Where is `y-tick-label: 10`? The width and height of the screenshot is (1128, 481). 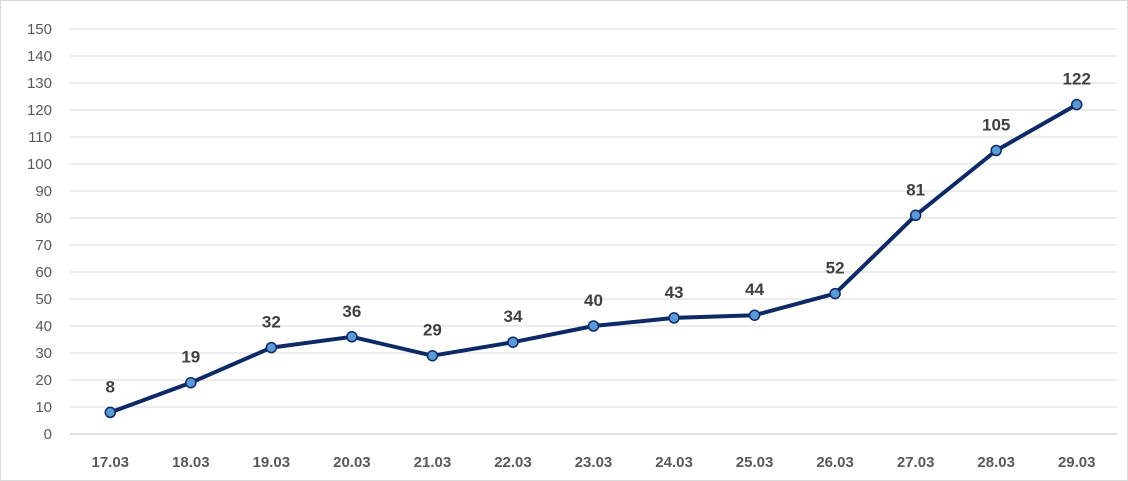
y-tick-label: 10 is located at coordinates (43, 407).